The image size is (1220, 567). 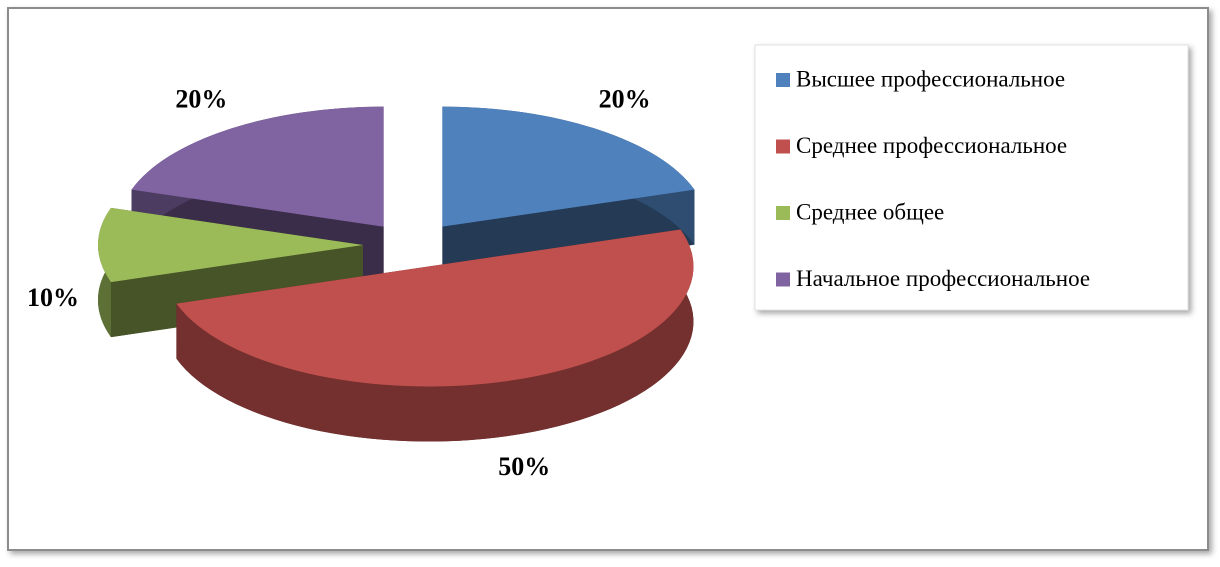 I want to click on data-label: 10%, so click(x=53, y=297).